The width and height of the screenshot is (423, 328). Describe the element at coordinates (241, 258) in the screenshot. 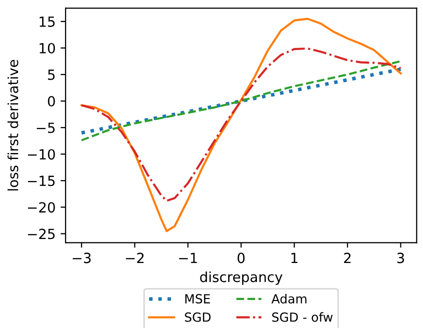

I see `x-tick-label: 0` at that location.